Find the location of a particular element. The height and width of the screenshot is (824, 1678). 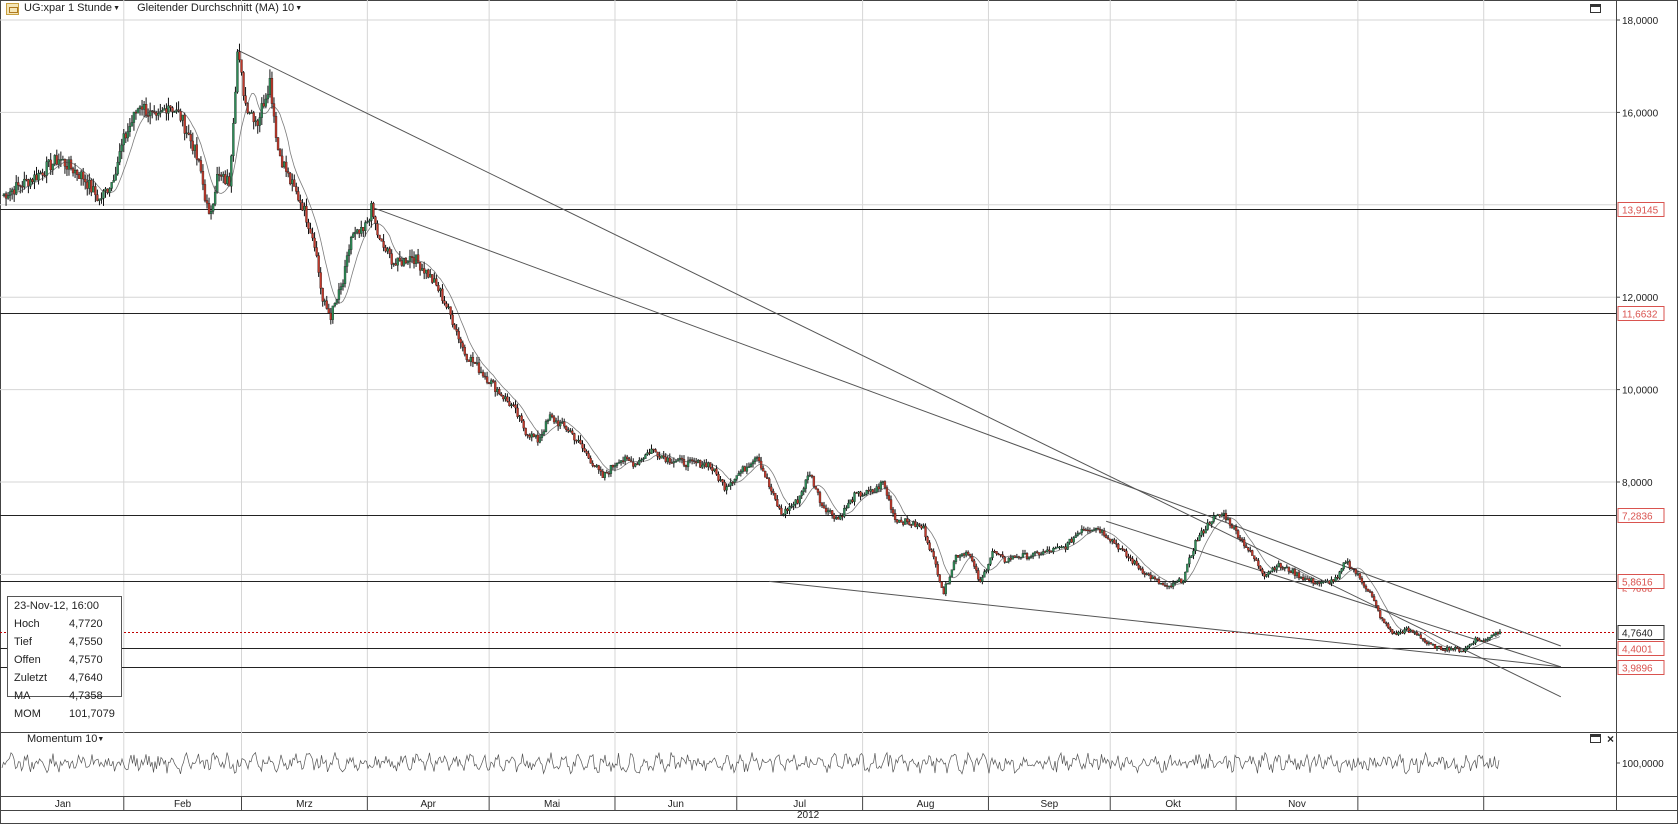

momentum-close-icon: × is located at coordinates (1610, 739).